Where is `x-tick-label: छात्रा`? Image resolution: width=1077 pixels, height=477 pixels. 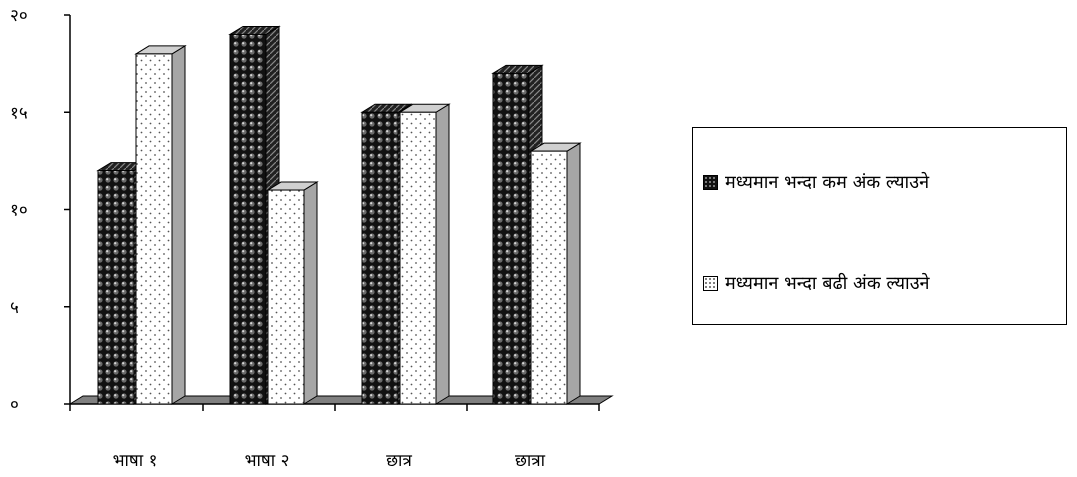 x-tick-label: छात्रा is located at coordinates (530, 461).